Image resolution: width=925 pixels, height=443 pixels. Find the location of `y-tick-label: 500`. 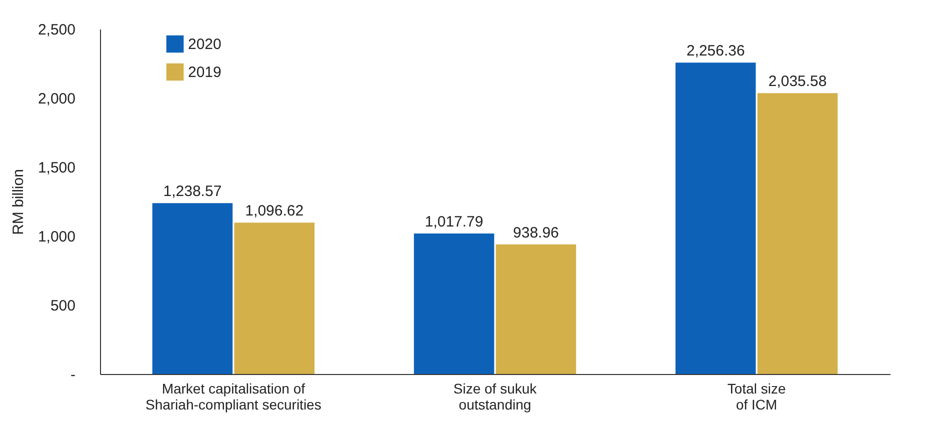

y-tick-label: 500 is located at coordinates (63, 306).